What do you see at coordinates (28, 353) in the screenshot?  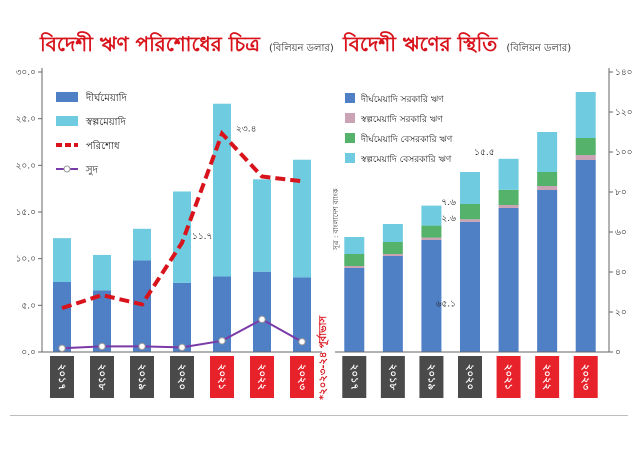 I see `left-y-tick-label: ০.০` at bounding box center [28, 353].